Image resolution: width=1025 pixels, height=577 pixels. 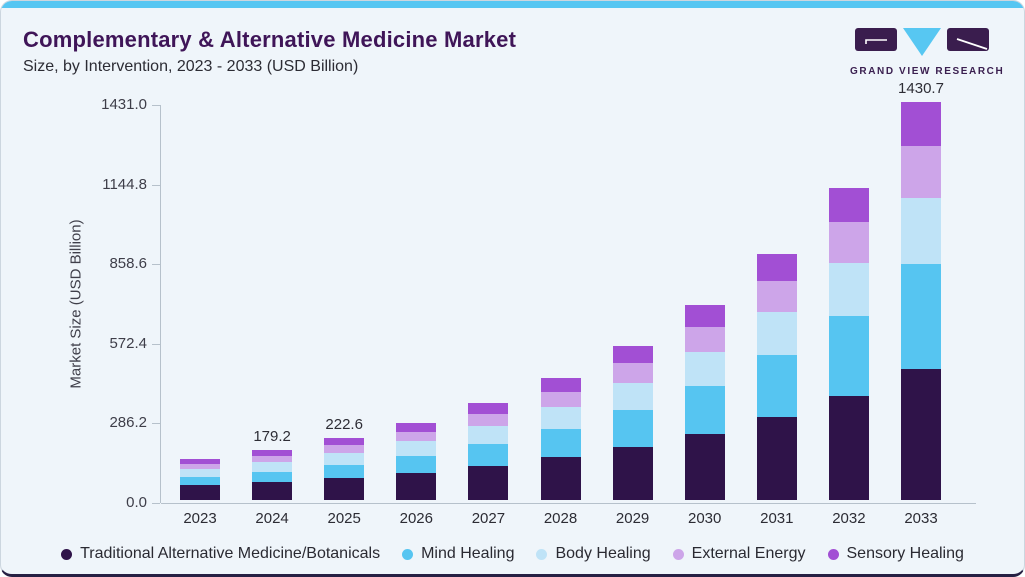 I want to click on x-label-2023: 2023, so click(x=200, y=518).